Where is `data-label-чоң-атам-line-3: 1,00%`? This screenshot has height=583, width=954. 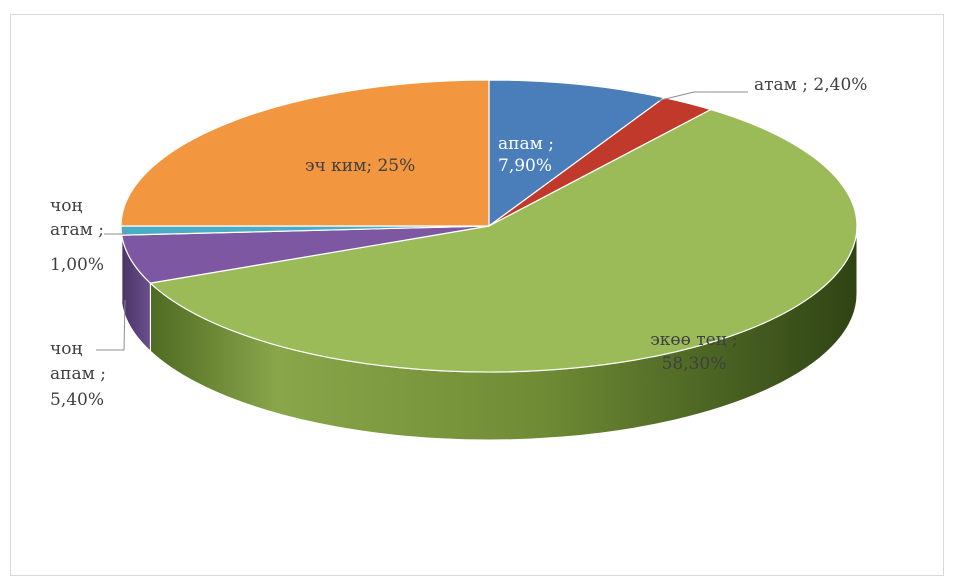 data-label-чоң-атам-line-3: 1,00% is located at coordinates (77, 265).